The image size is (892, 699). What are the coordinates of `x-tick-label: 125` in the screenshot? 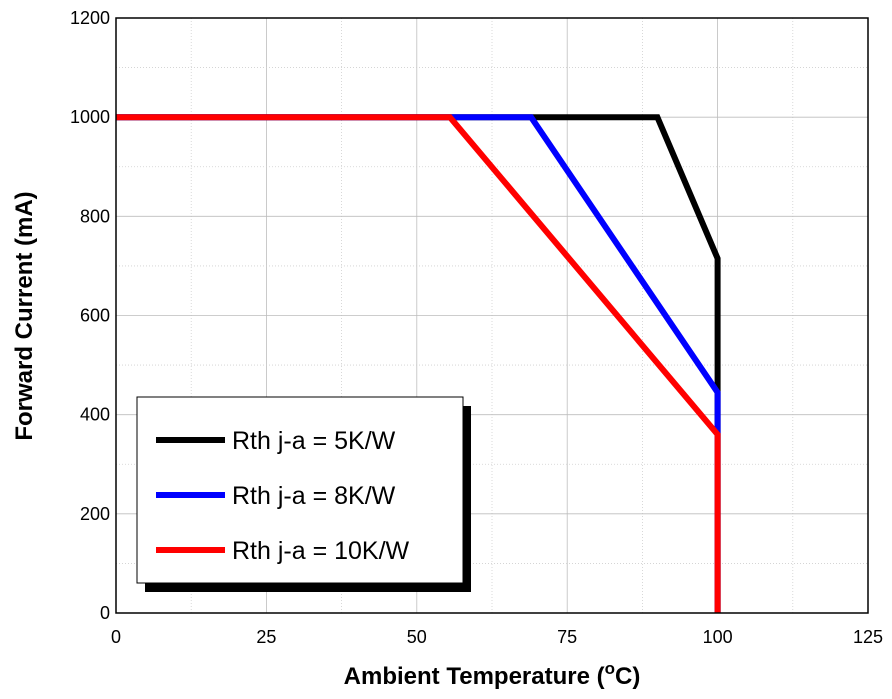 It's located at (868, 637).